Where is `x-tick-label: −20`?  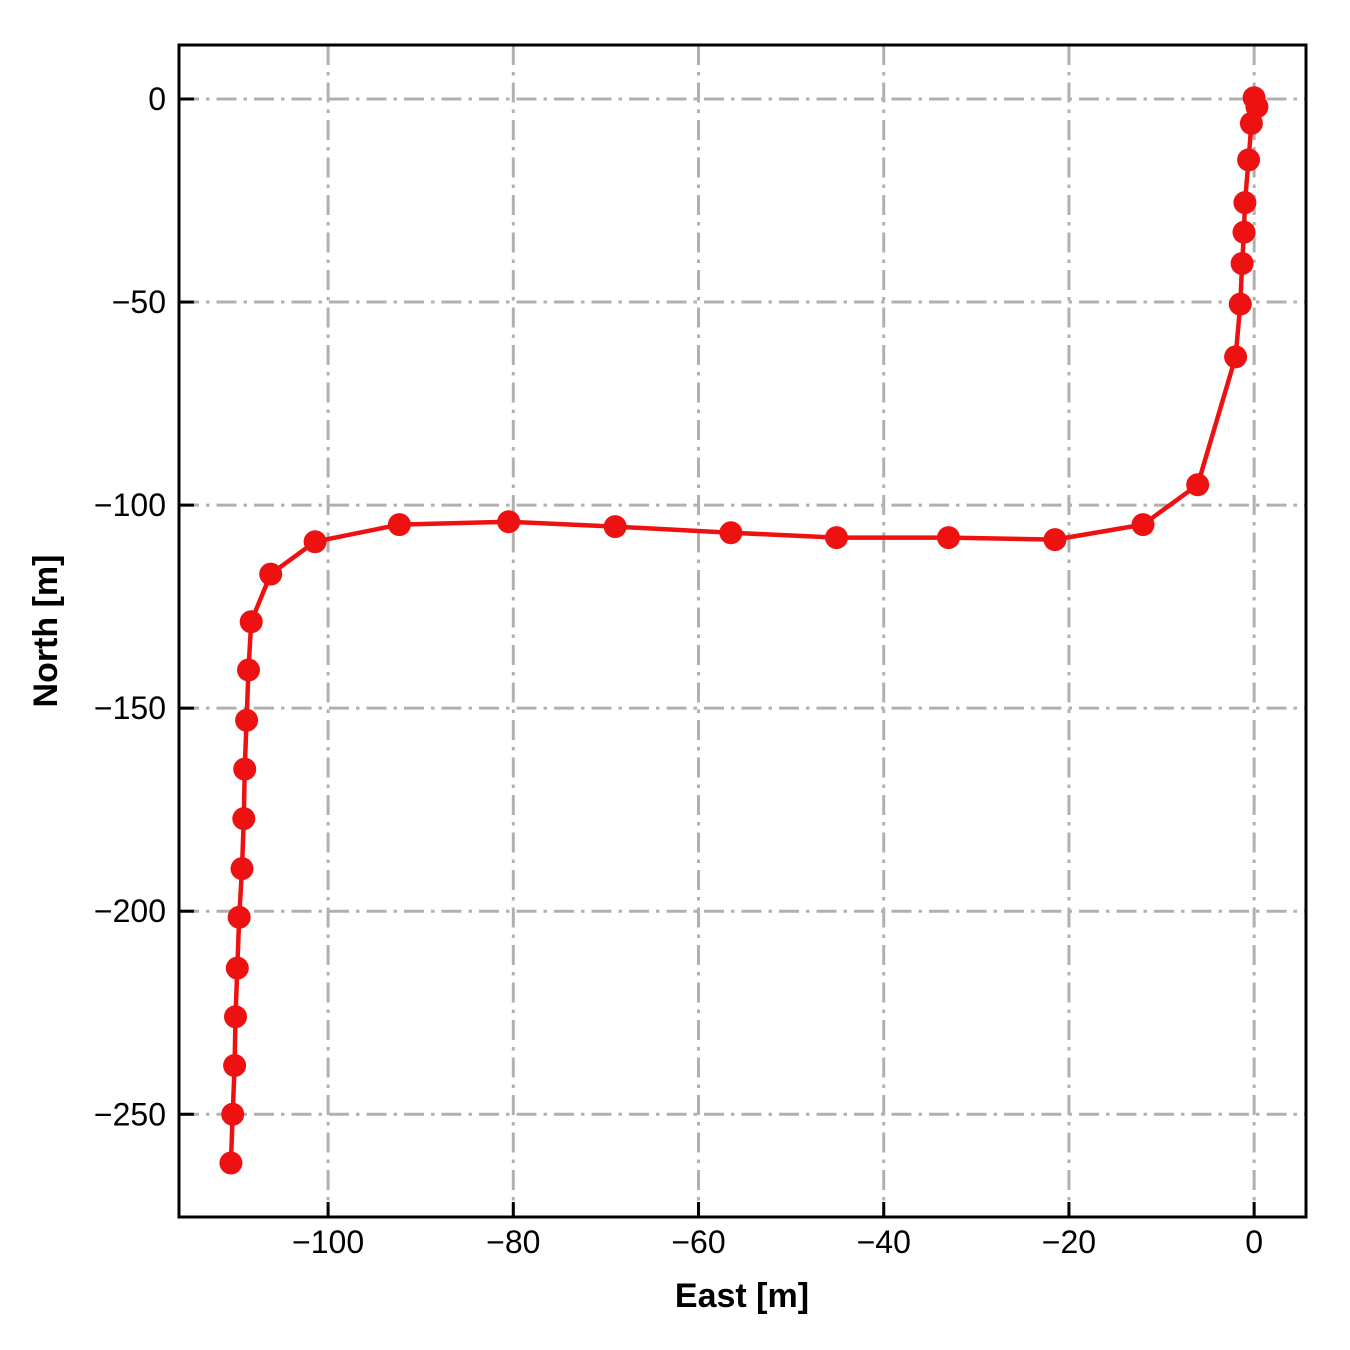
x-tick-label: −20 is located at coordinates (1069, 1242).